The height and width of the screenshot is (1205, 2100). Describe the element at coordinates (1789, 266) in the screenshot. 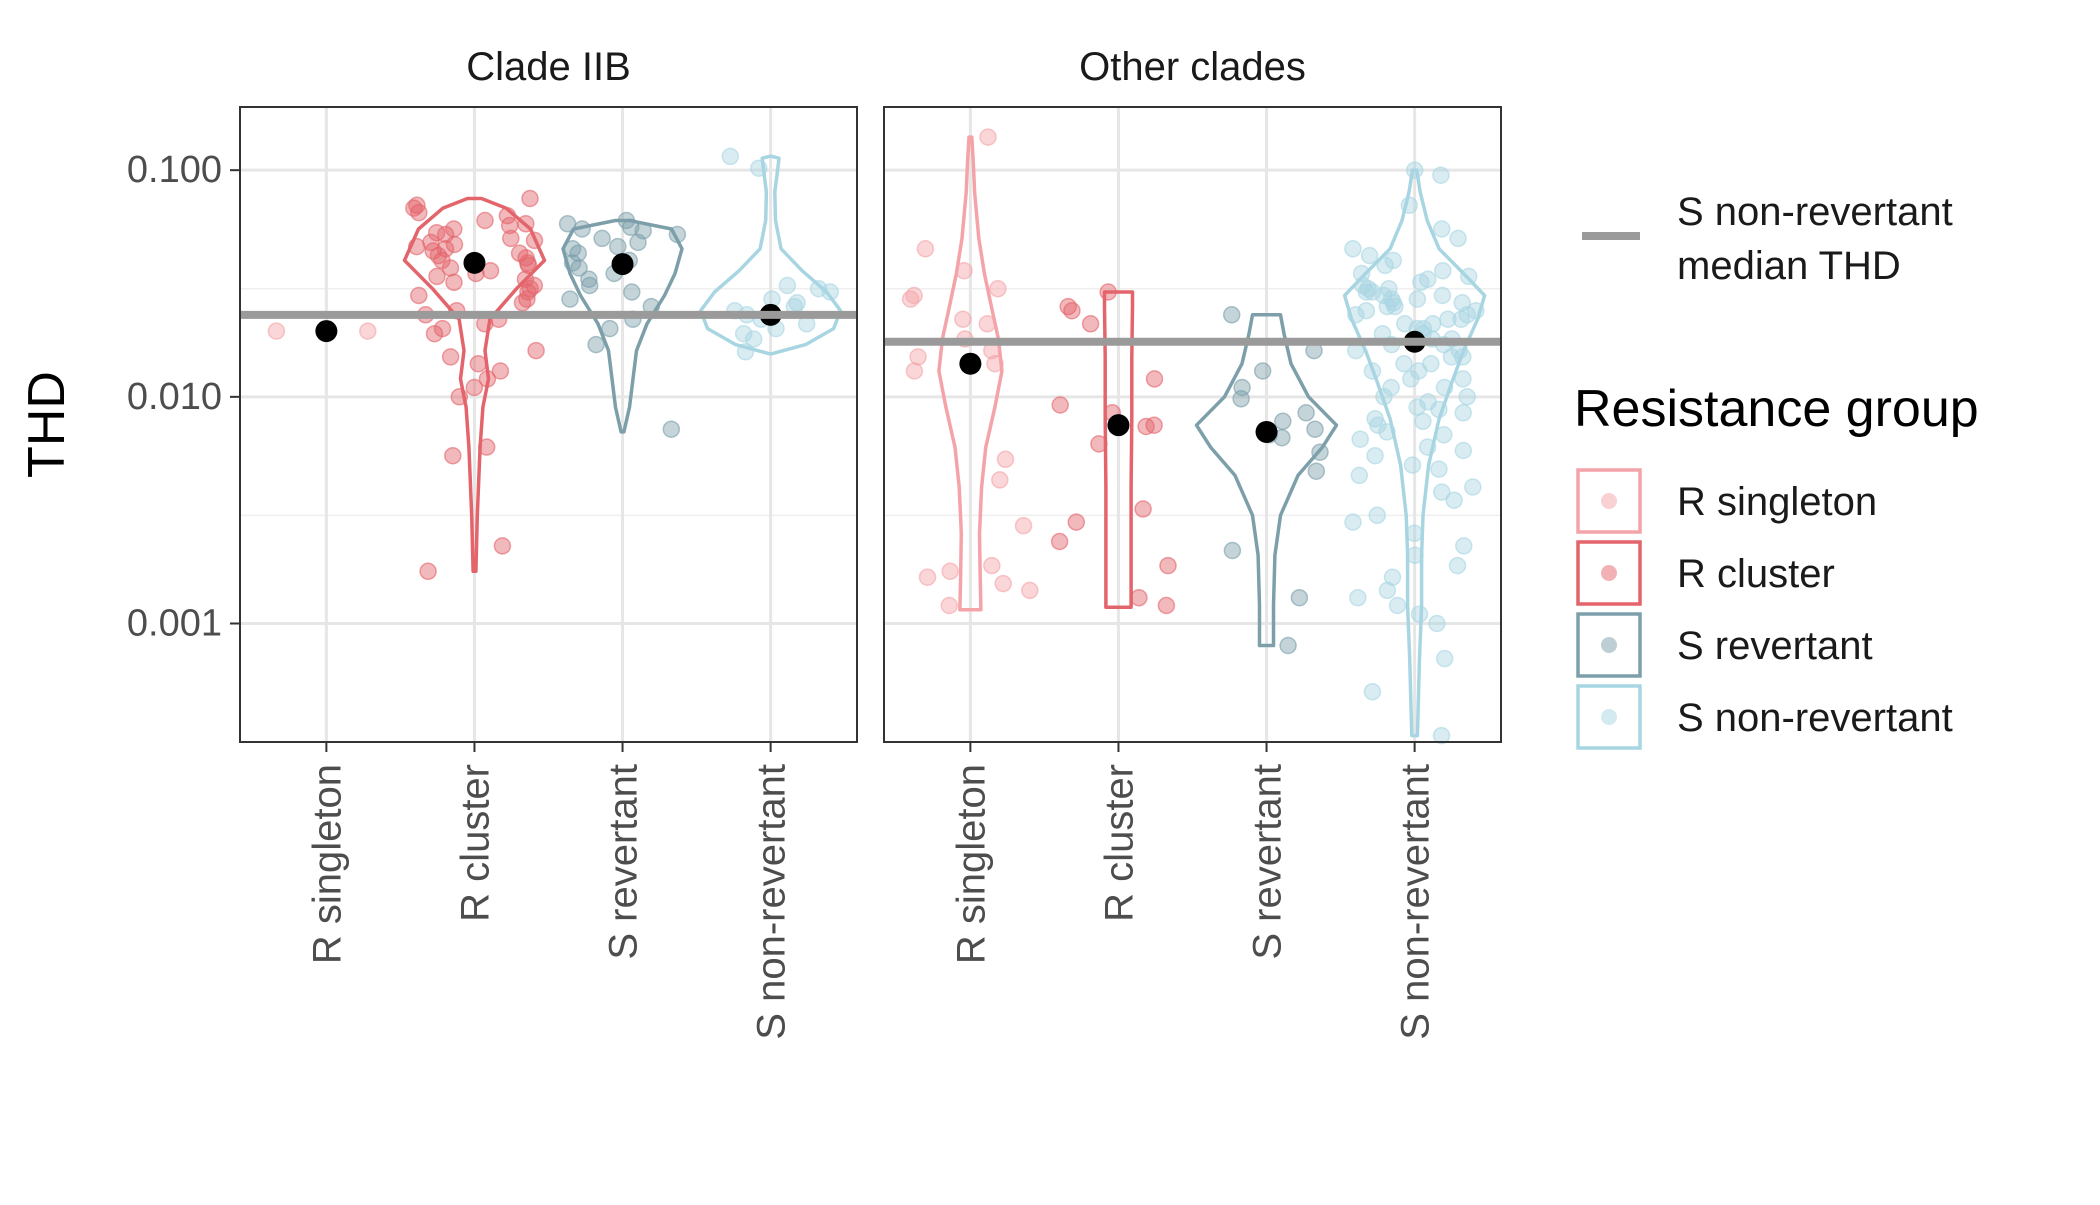

I see `legend-reference-line-label: median THD` at that location.